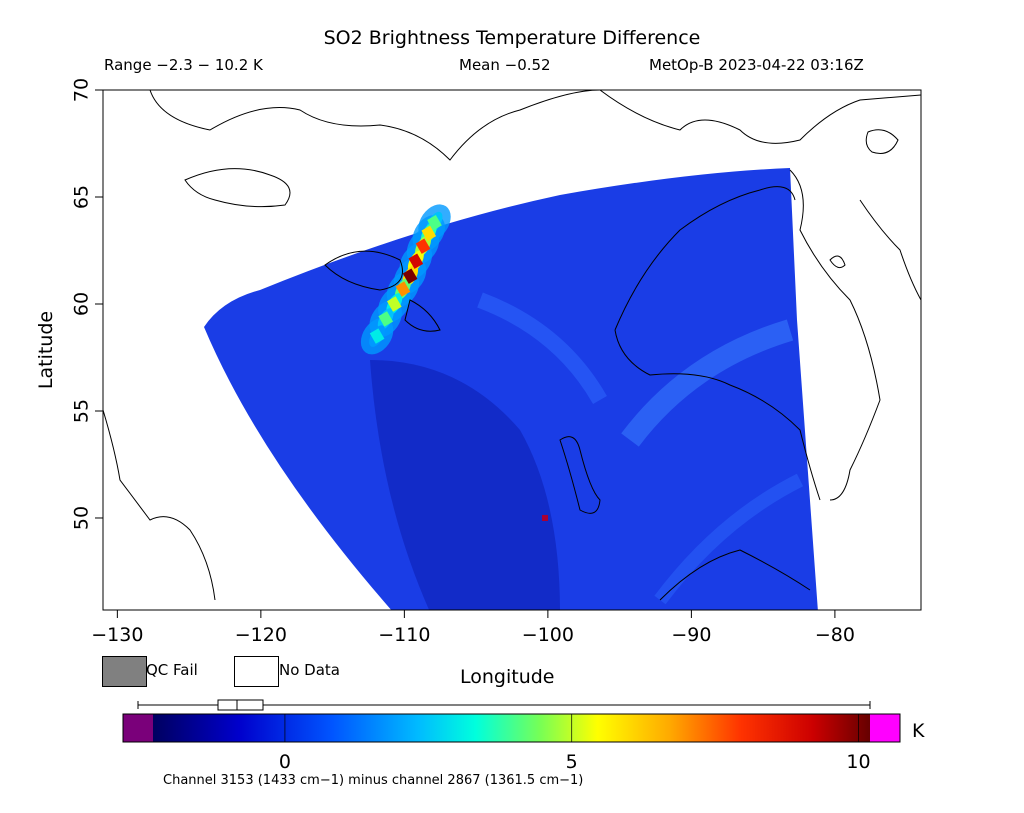  What do you see at coordinates (572, 762) in the screenshot?
I see `colorbar-tick-label: 5` at bounding box center [572, 762].